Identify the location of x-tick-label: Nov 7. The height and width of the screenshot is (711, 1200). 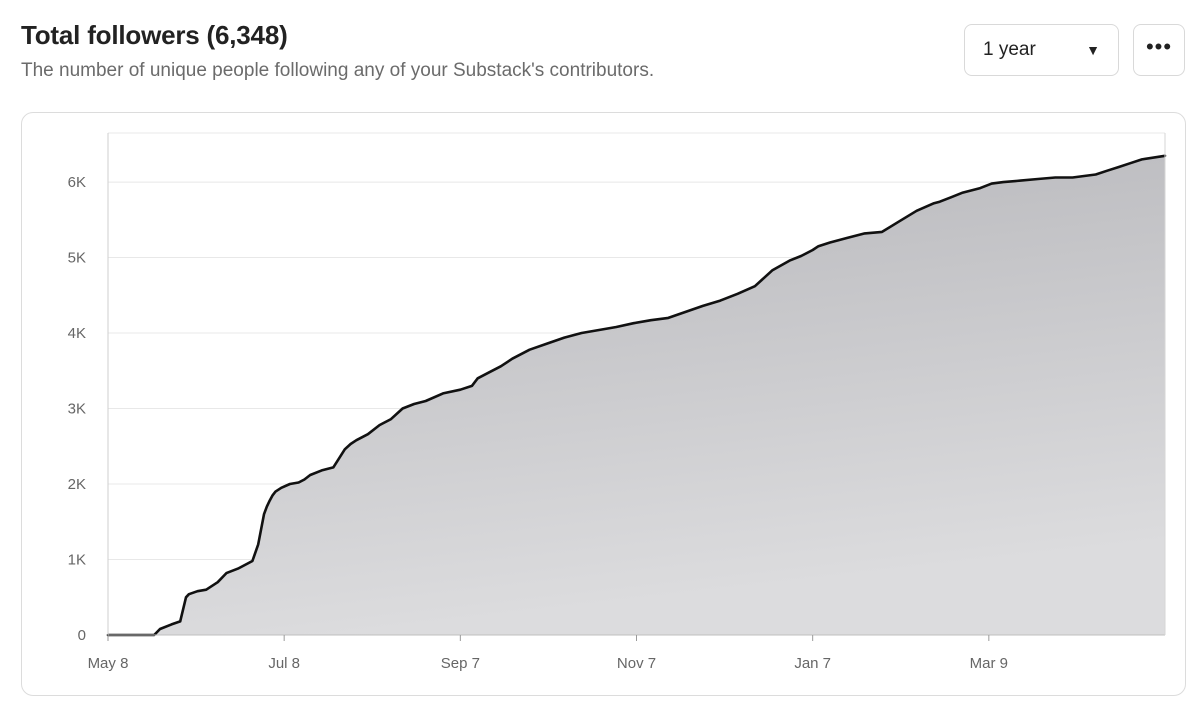
(636, 663).